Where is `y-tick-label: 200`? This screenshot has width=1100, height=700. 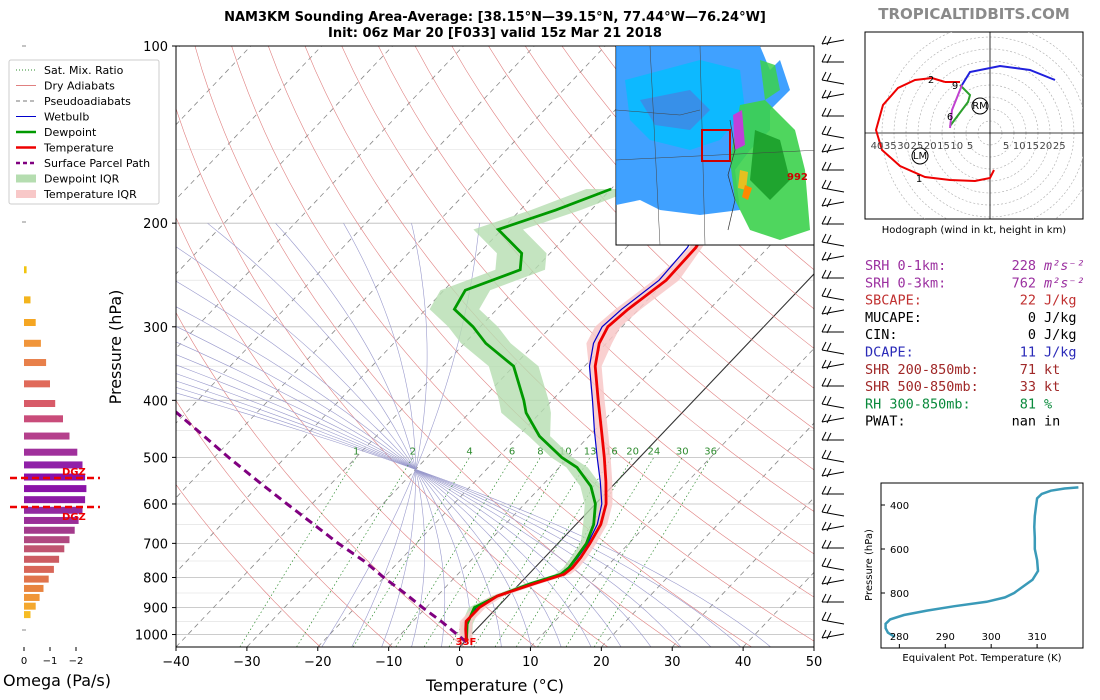
y-tick-label: 200 is located at coordinates (155, 224).